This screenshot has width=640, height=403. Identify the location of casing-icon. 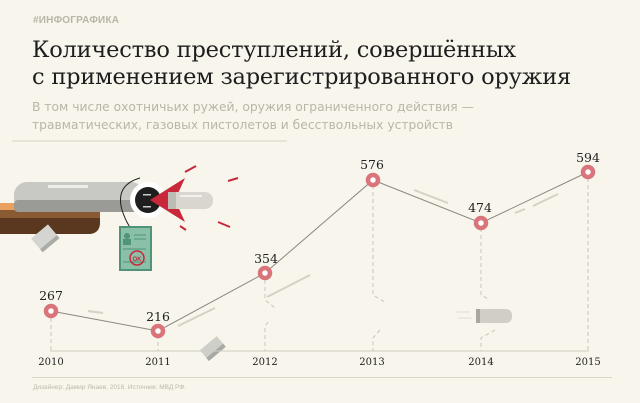
(212, 348).